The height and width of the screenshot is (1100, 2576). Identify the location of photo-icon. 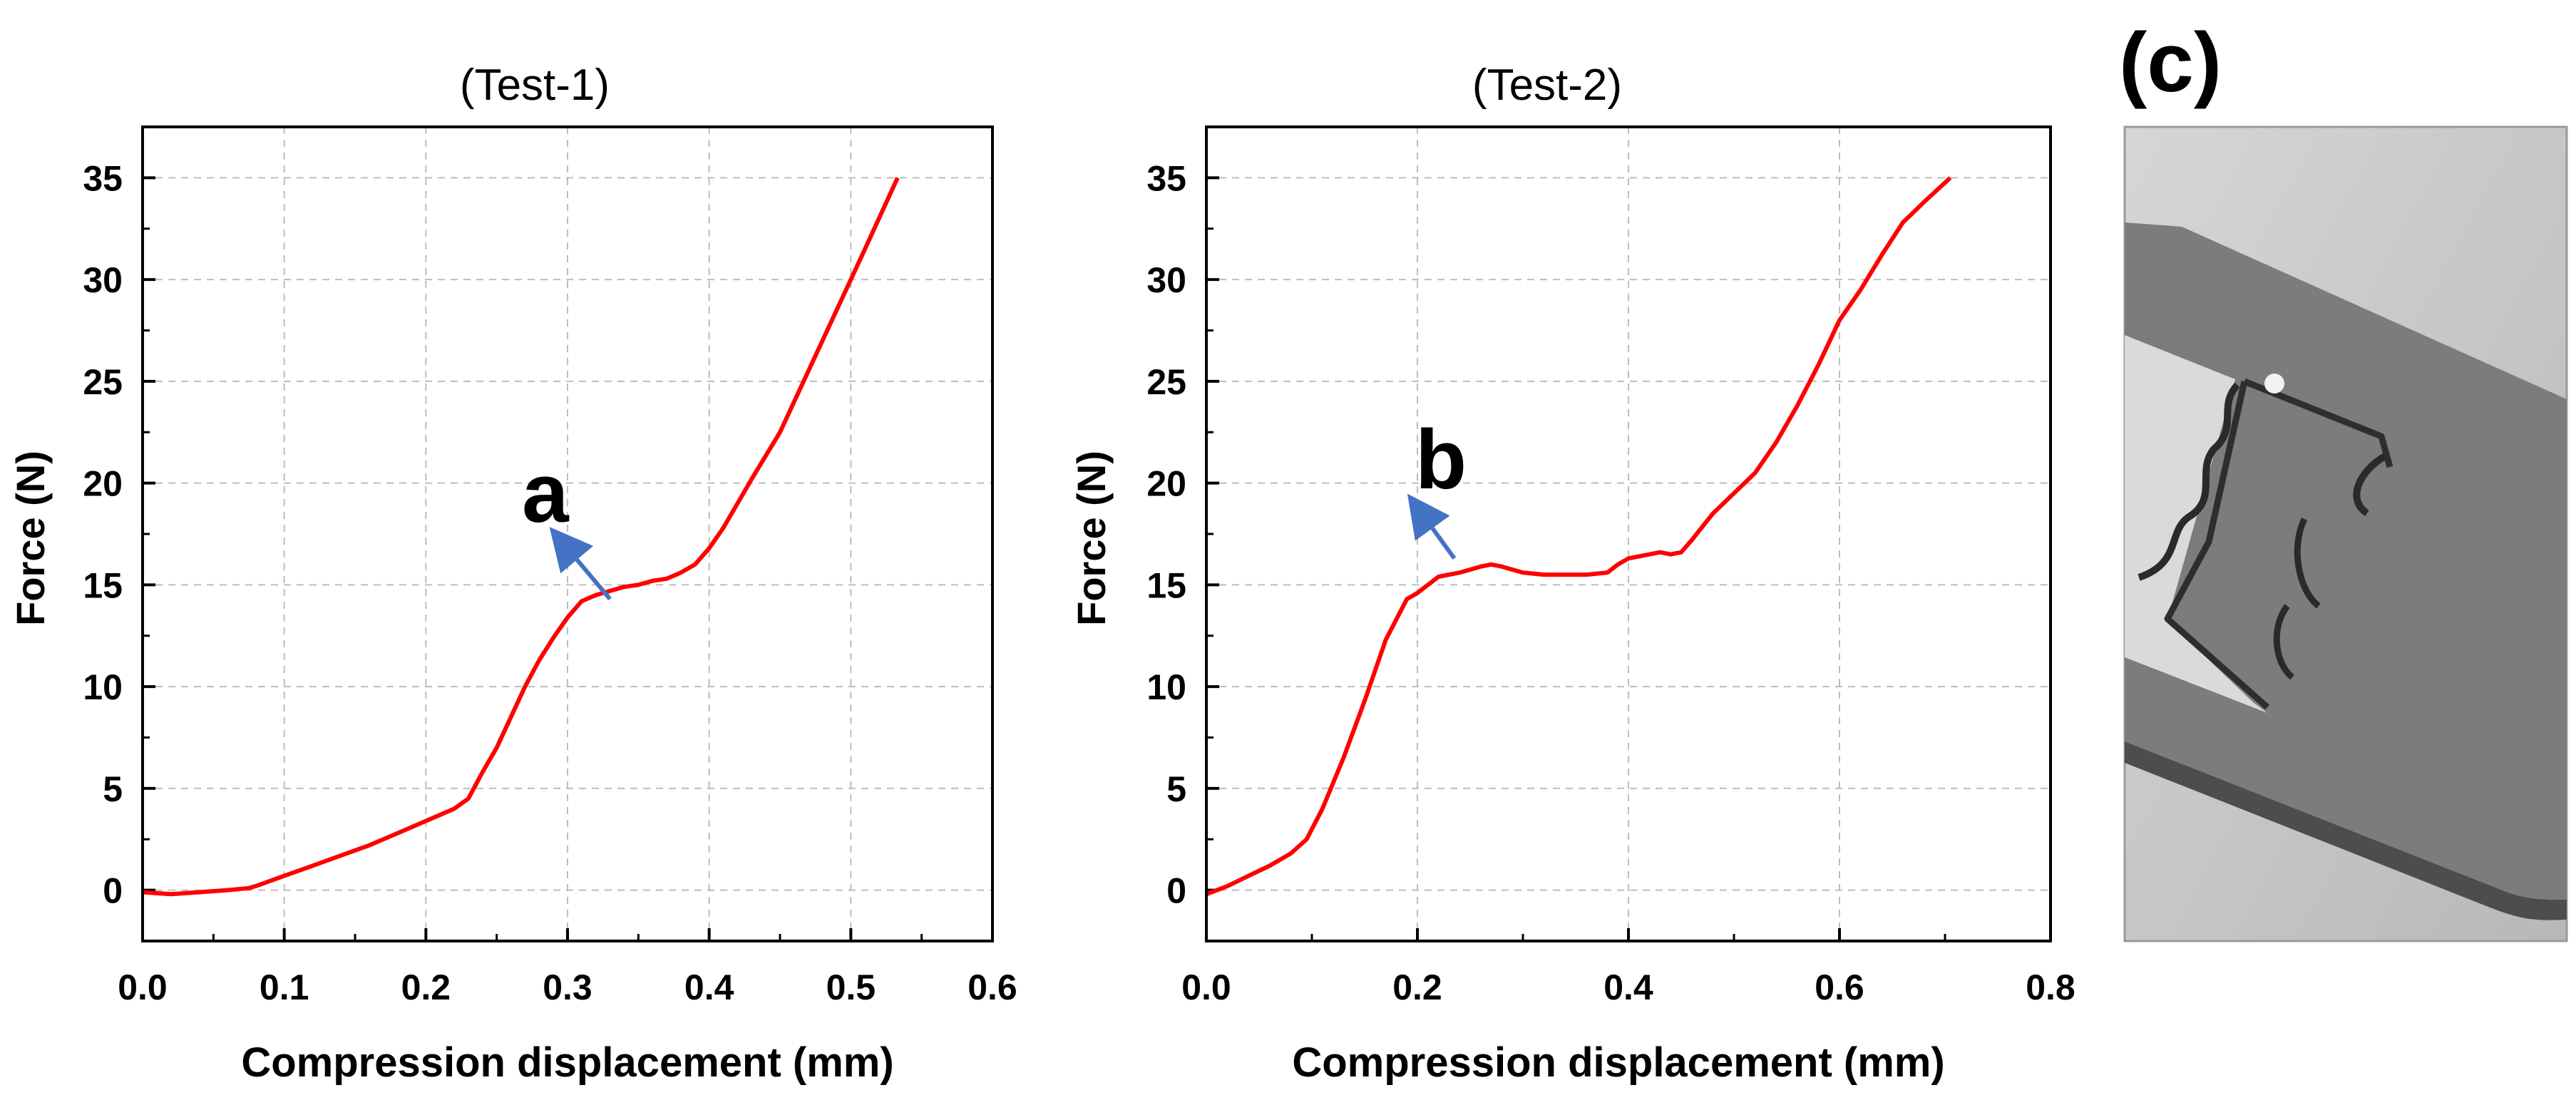
(2345, 533).